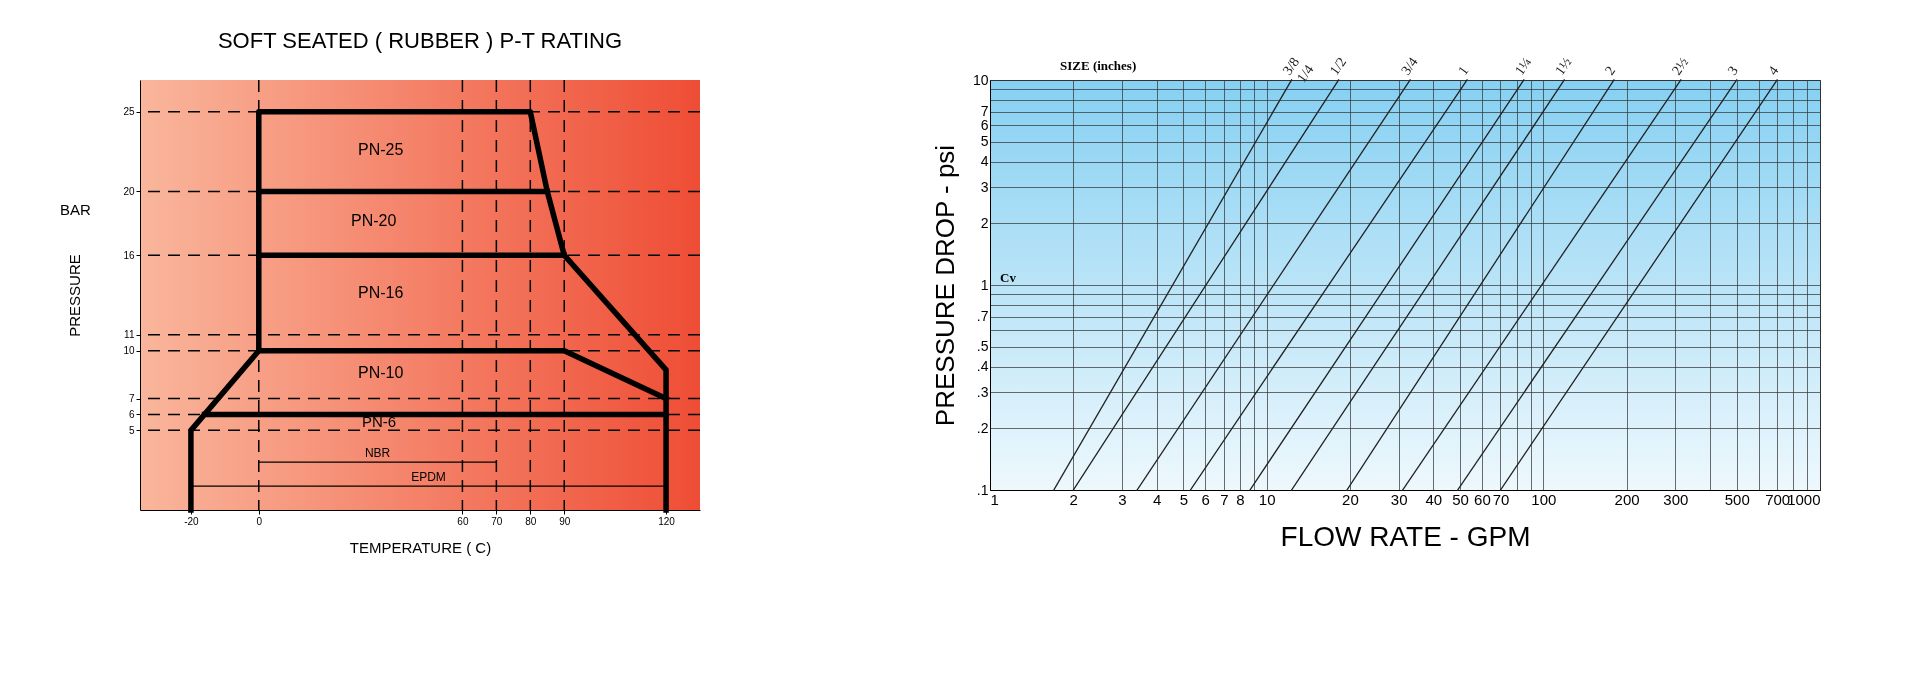  What do you see at coordinates (1627, 499) in the screenshot?
I see `x-tick-label: 200` at bounding box center [1627, 499].